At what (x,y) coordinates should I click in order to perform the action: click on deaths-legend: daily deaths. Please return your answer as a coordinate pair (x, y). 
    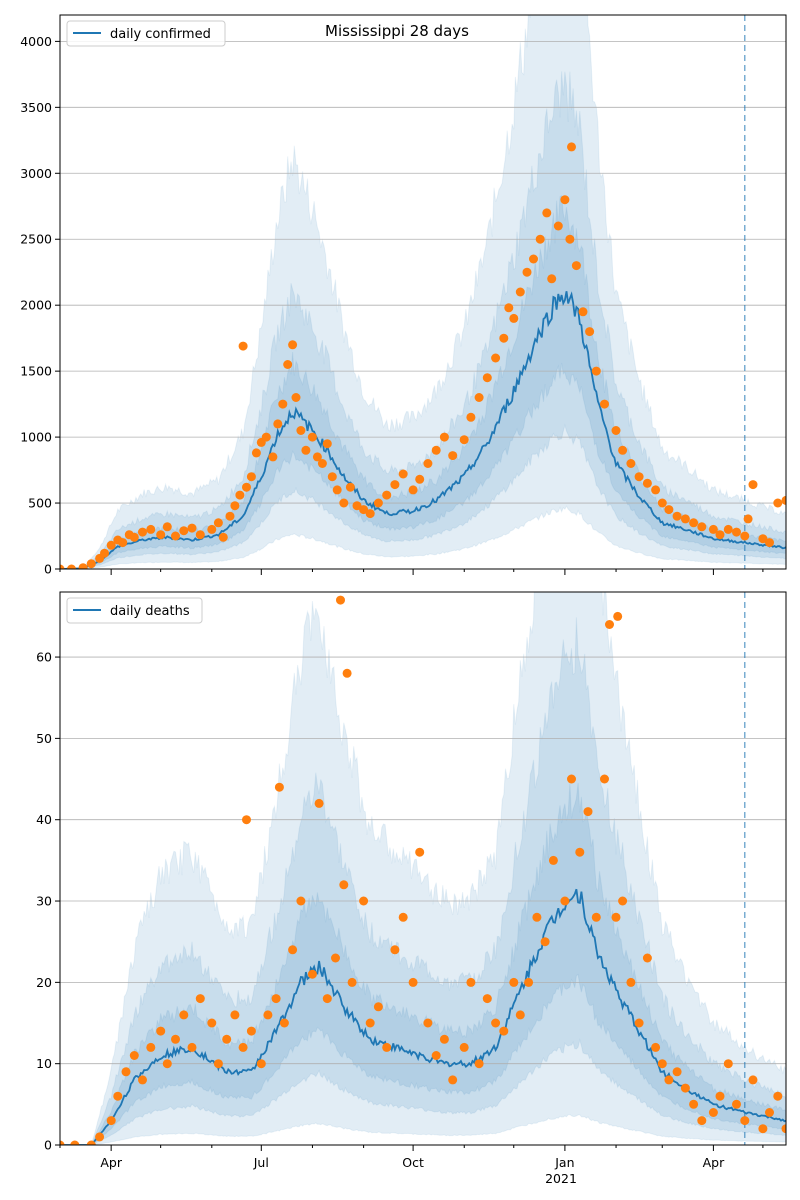
    Looking at the image, I should click on (134, 610).